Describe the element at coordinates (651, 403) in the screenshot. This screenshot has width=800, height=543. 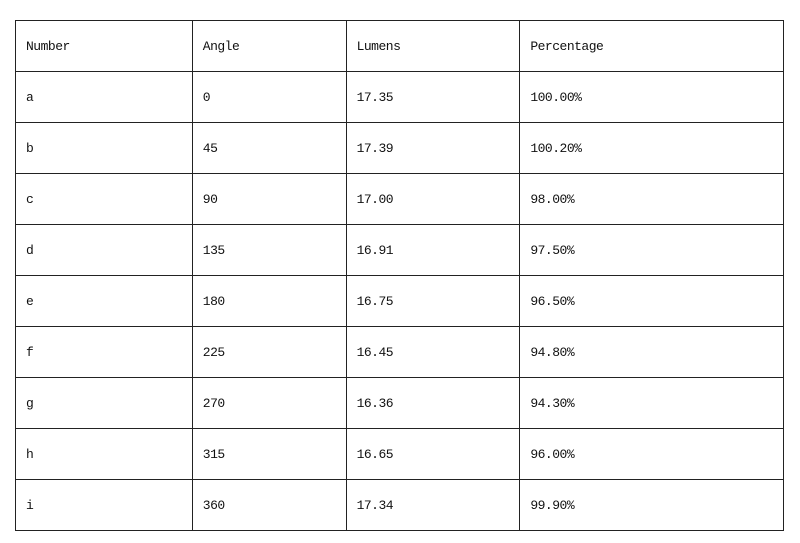
I see `cell-percentage: 94.30%` at that location.